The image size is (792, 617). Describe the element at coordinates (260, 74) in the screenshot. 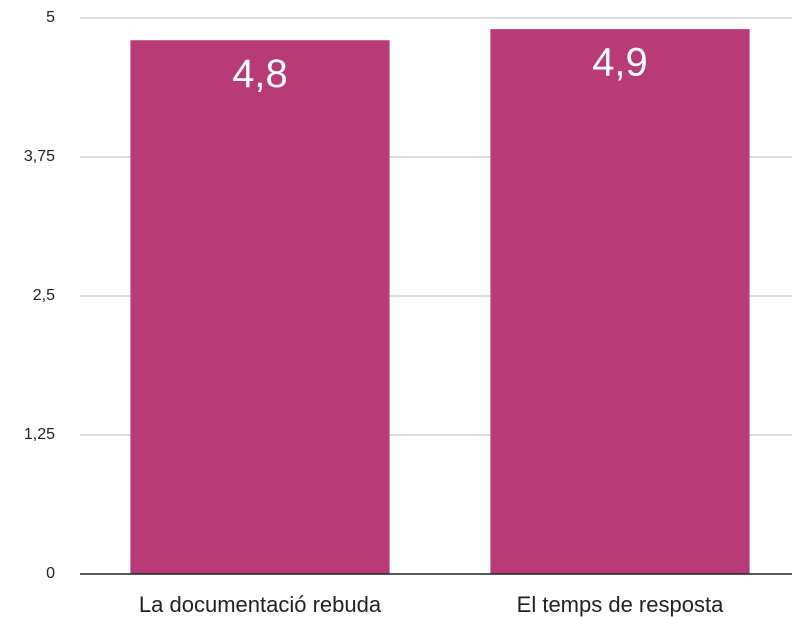

I see `value-label: 4,8` at that location.